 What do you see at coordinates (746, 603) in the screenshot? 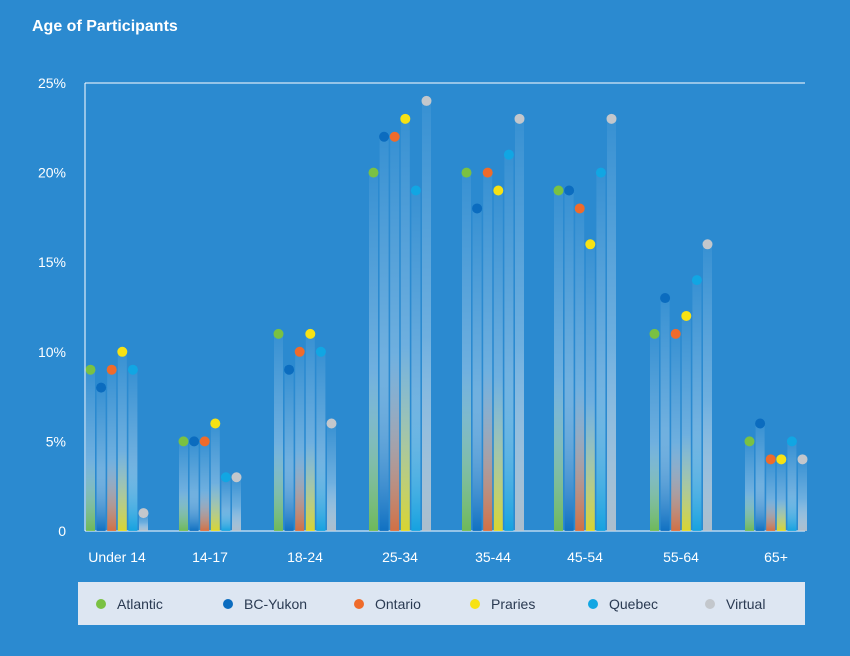
I see `legend-label: Virtual` at bounding box center [746, 603].